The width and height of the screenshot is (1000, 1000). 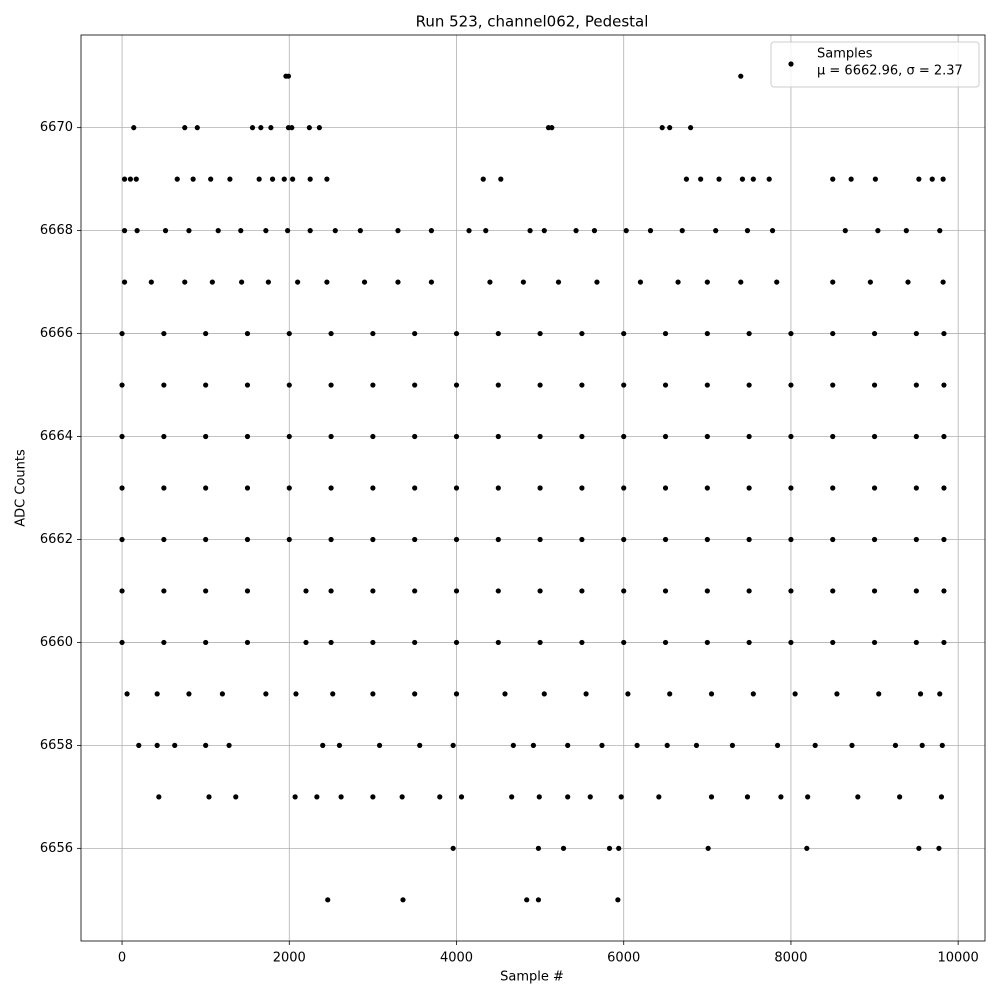 What do you see at coordinates (890, 71) in the screenshot?
I see `legend-stats: μ = 6662.96, σ = 2.37` at bounding box center [890, 71].